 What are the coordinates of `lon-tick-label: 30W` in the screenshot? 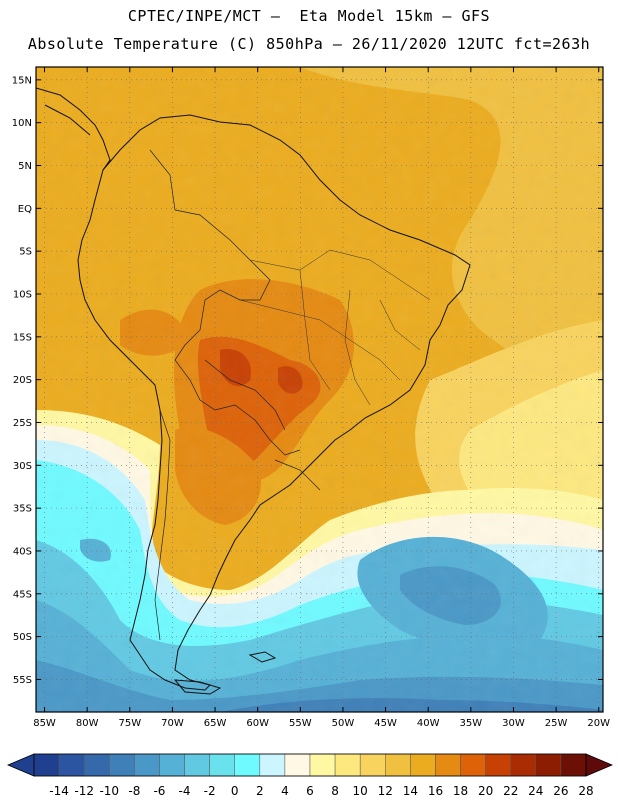 It's located at (513, 723).